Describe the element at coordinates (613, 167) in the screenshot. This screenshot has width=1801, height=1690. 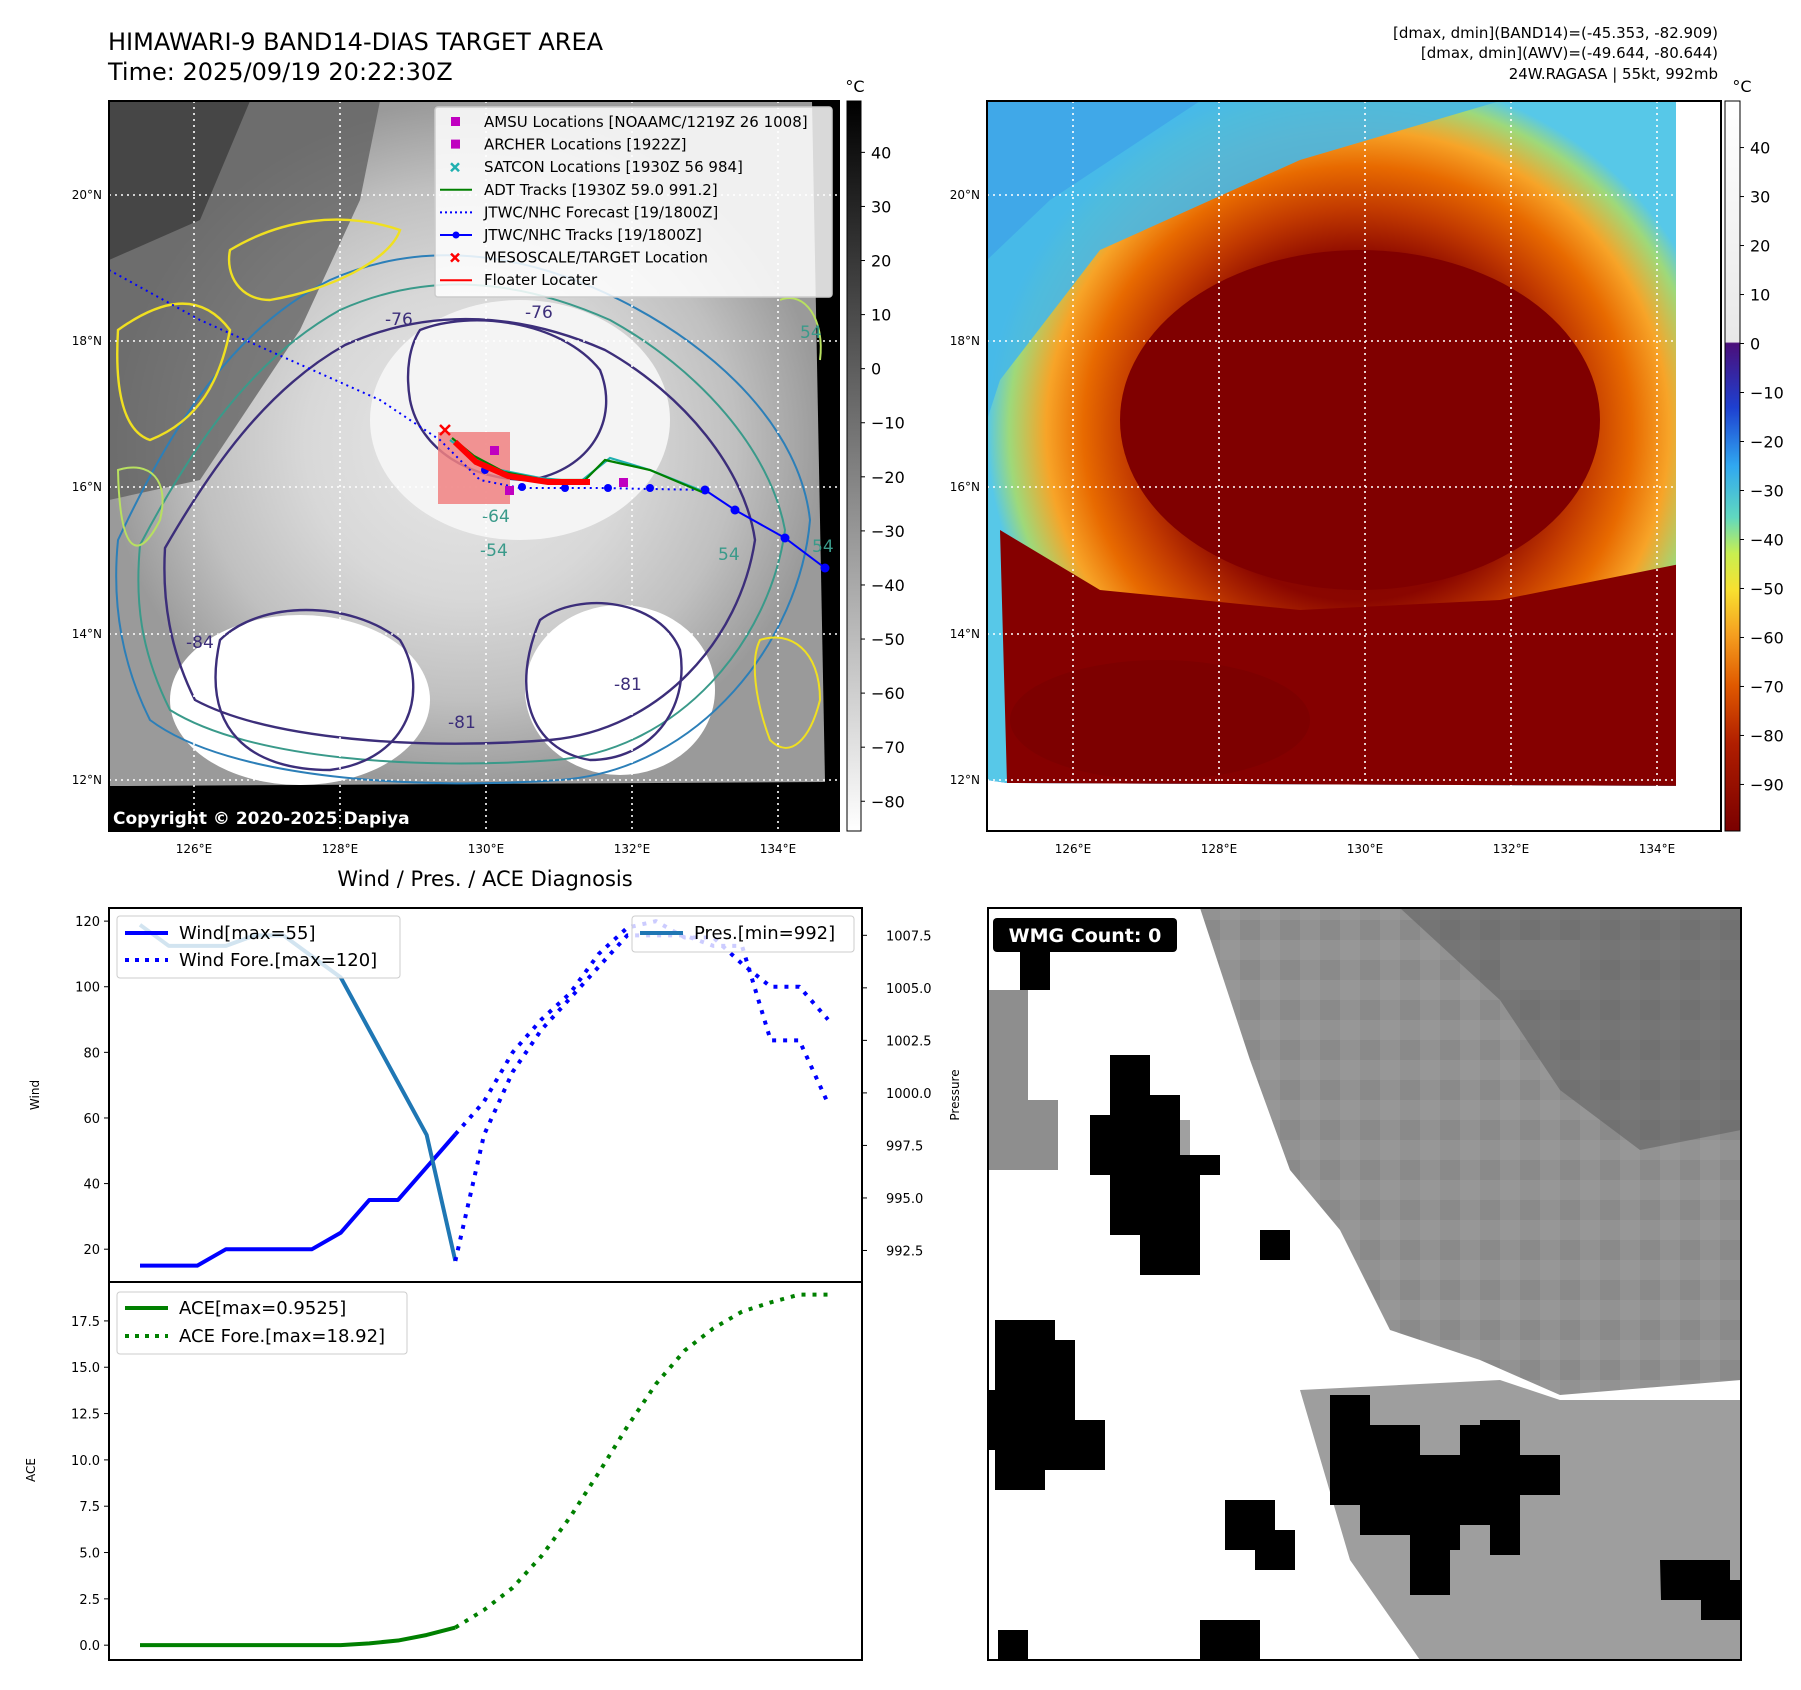
I see `legend-label: SATCON Locations [1930Z 56 984]` at that location.